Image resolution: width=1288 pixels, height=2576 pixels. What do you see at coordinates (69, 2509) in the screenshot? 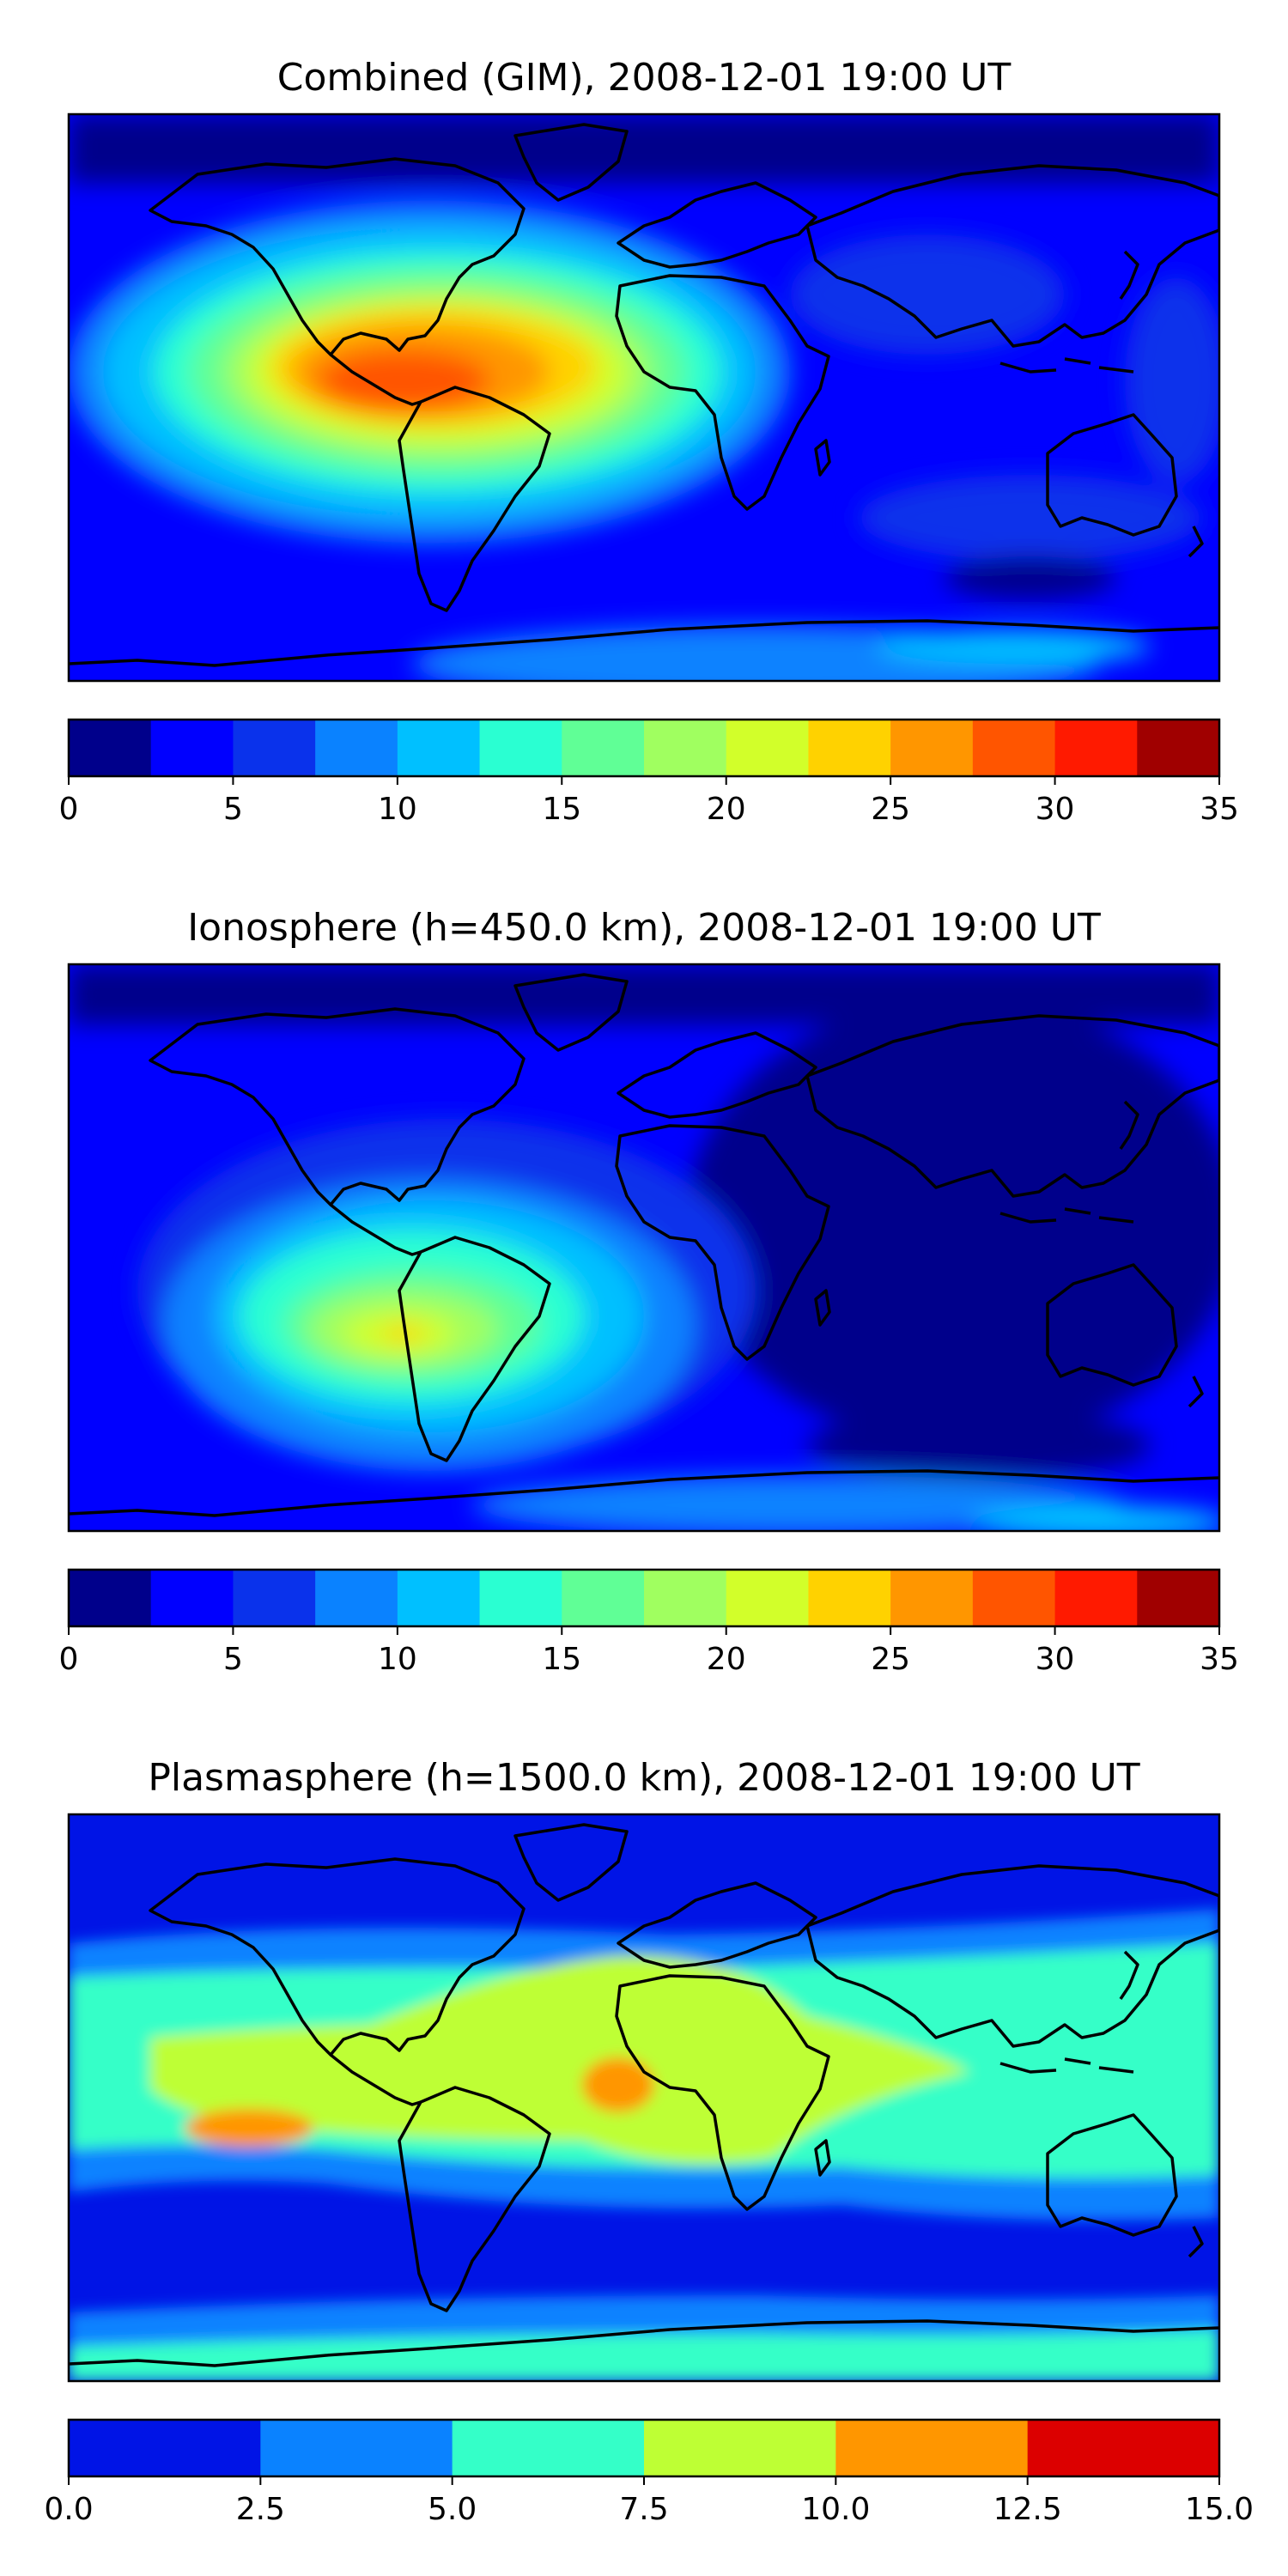
I see `colorbar-tick-label: 0.0` at bounding box center [69, 2509].